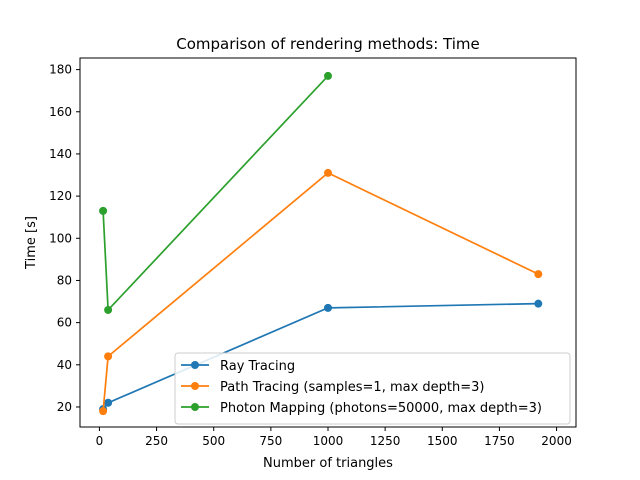  Describe the element at coordinates (64, 365) in the screenshot. I see `y-tick-label: 40` at that location.